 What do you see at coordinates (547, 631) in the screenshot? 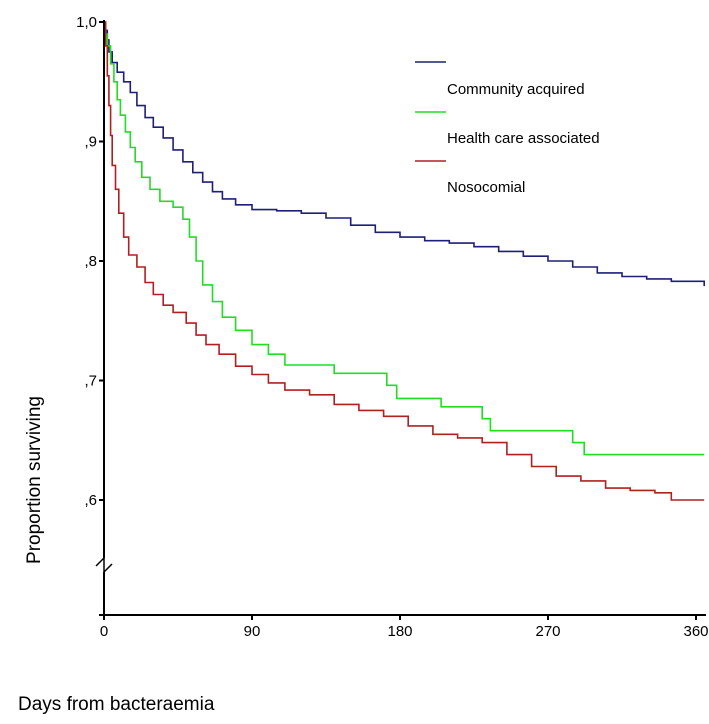
I see `x-tick-label: 270` at bounding box center [547, 631].